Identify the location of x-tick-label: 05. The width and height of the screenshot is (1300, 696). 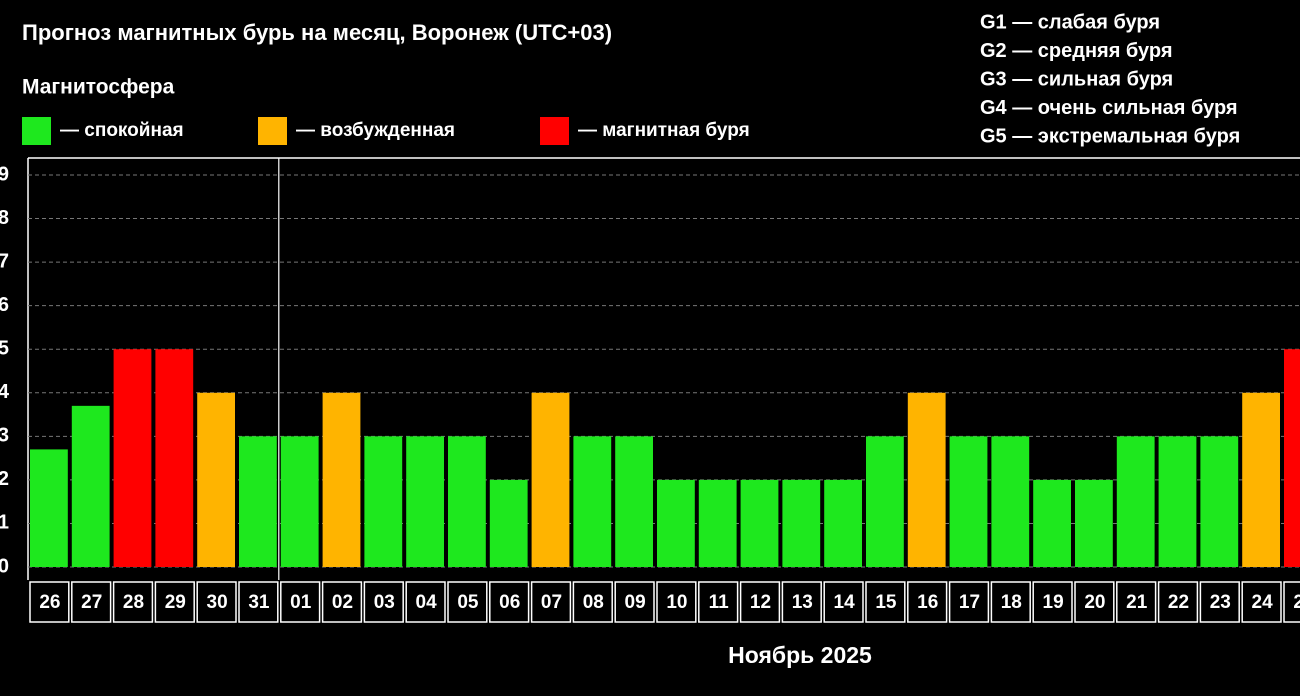
(468, 602).